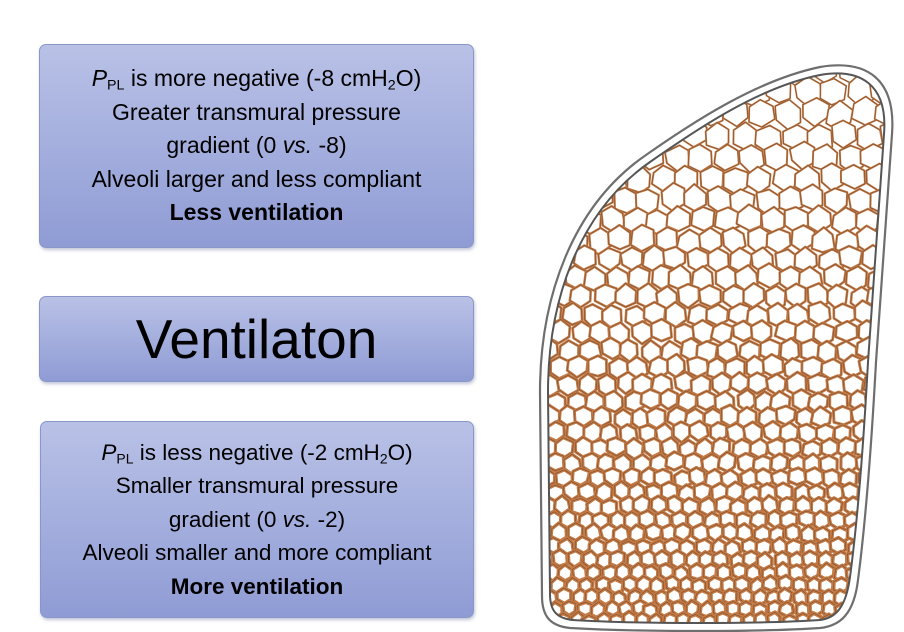  What do you see at coordinates (257, 553) in the screenshot?
I see `alveoli-description-line: Alveoli smaller and more compliant` at bounding box center [257, 553].